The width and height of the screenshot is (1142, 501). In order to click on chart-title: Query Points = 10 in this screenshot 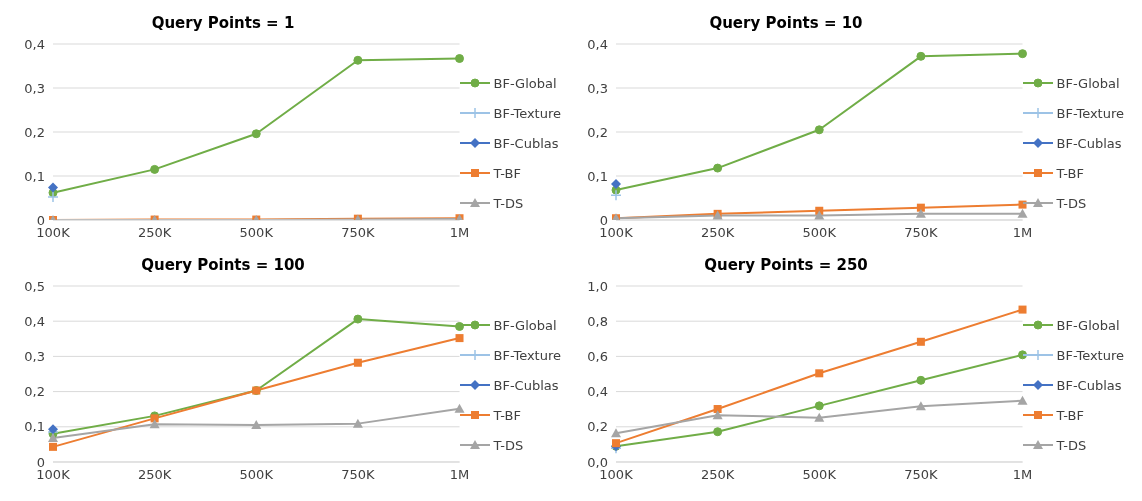, I will do `click(786, 23)`.